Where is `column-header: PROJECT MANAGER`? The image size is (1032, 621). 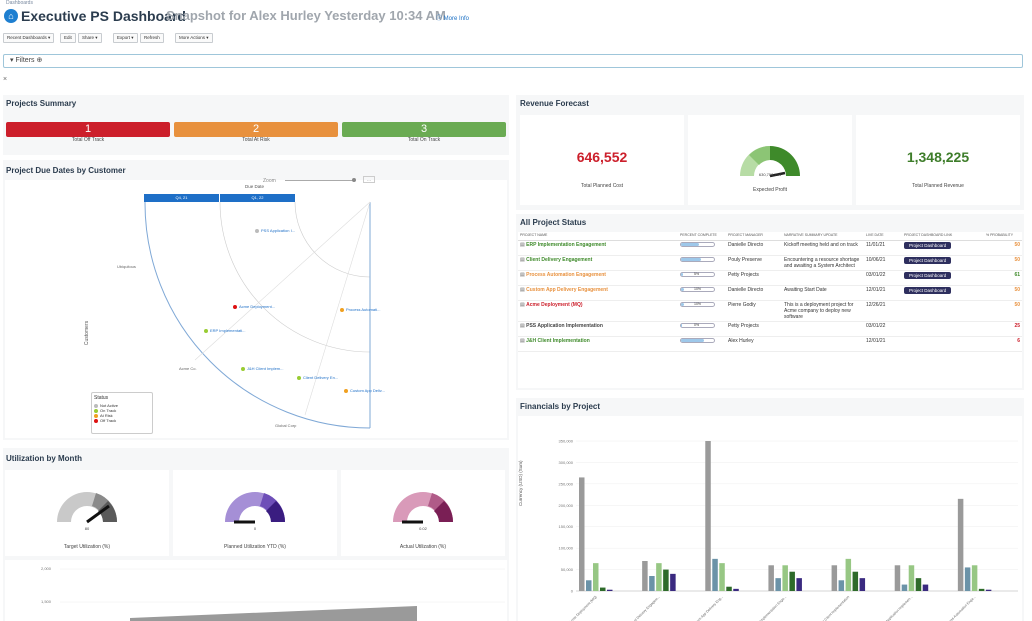 column-header: PROJECT MANAGER is located at coordinates (754, 236).